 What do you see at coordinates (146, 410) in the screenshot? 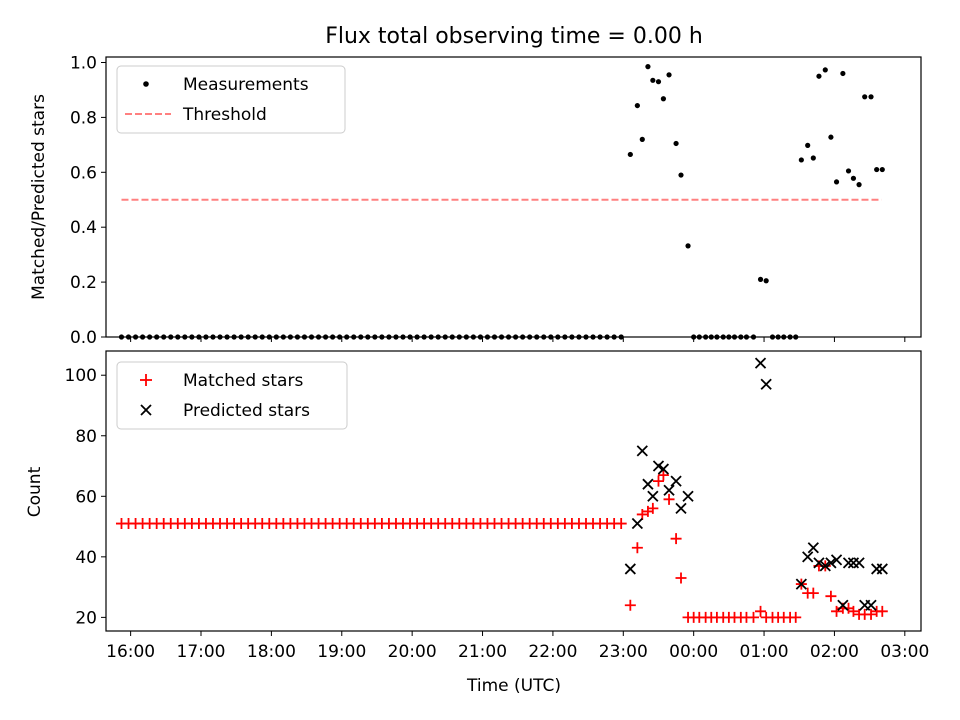
I see `predicted-stars-legend-marker` at bounding box center [146, 410].